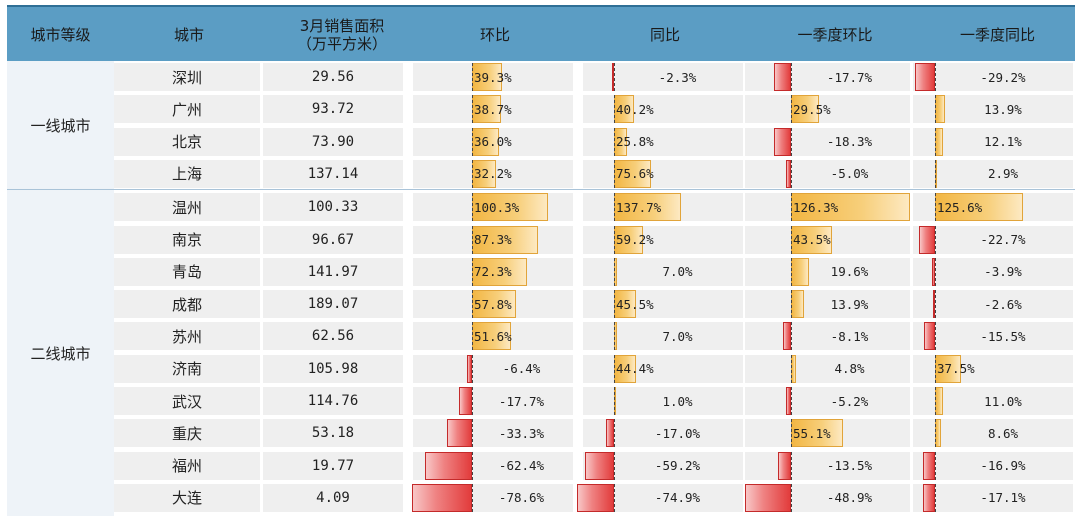 The width and height of the screenshot is (1080, 516). Describe the element at coordinates (677, 498) in the screenshot. I see `yoy-label: -74.9%` at that location.